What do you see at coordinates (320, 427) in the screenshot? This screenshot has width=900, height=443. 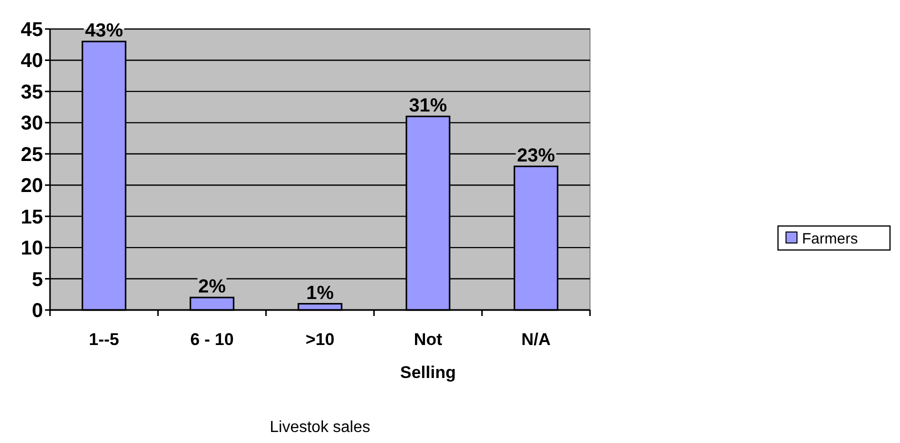 I see `x-axis-title: Livestok sales` at bounding box center [320, 427].